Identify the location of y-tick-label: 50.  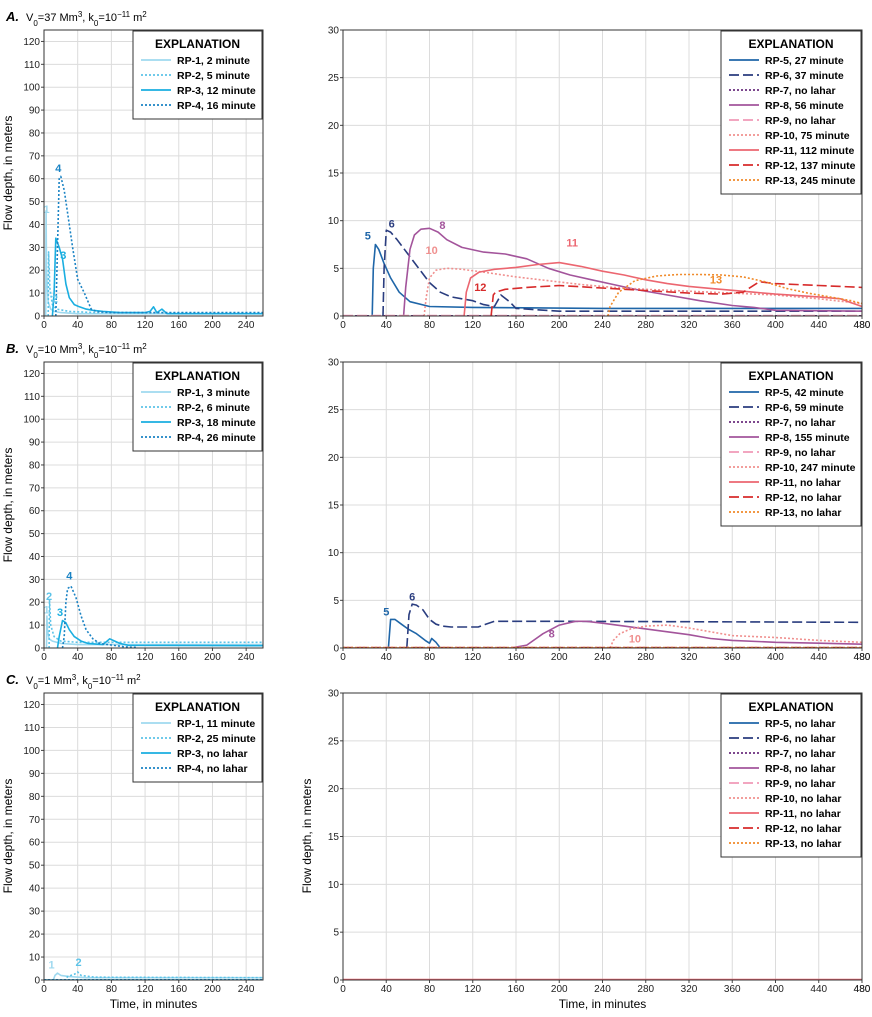
(35, 866).